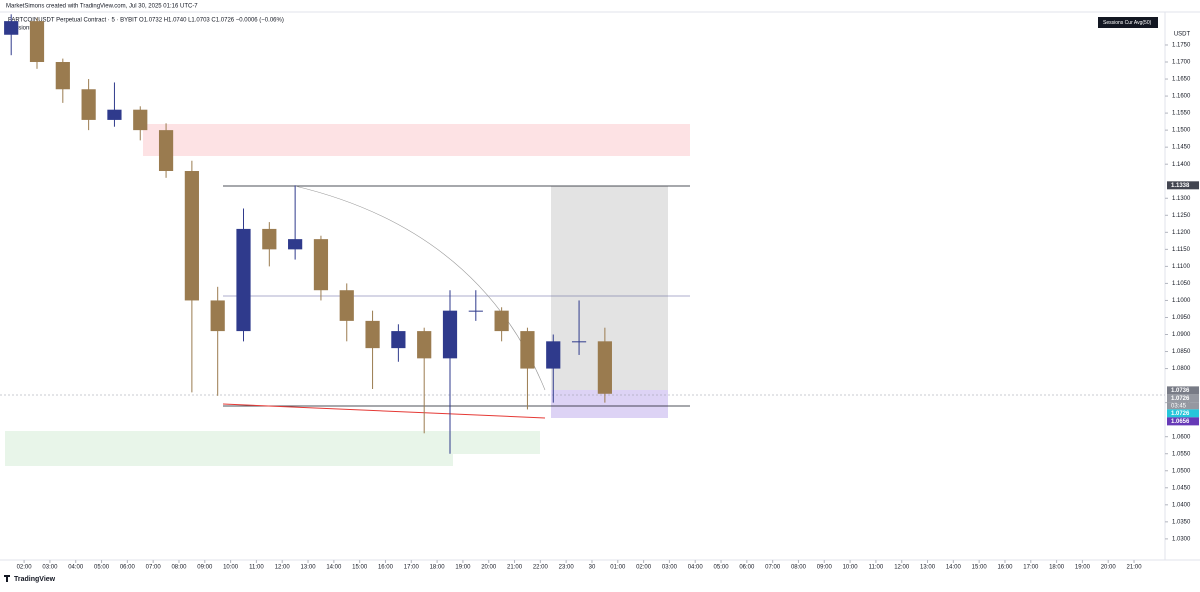 The height and width of the screenshot is (592, 1200). I want to click on y-tick-label: 1.1050, so click(1181, 284).